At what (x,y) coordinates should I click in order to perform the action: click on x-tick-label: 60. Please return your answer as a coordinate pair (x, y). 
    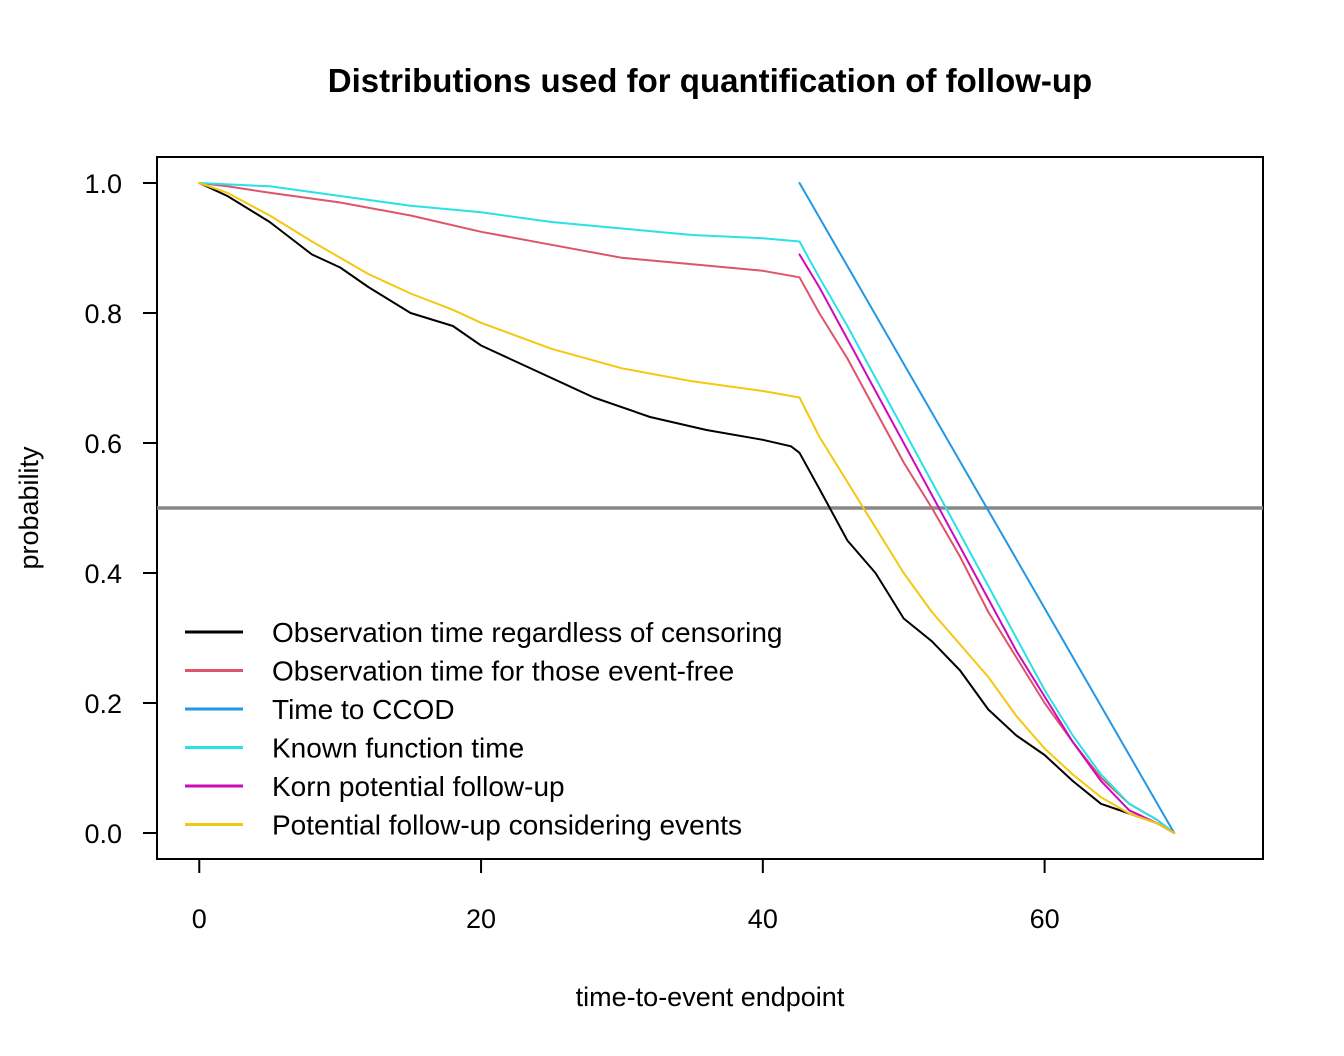
    Looking at the image, I should click on (1045, 919).